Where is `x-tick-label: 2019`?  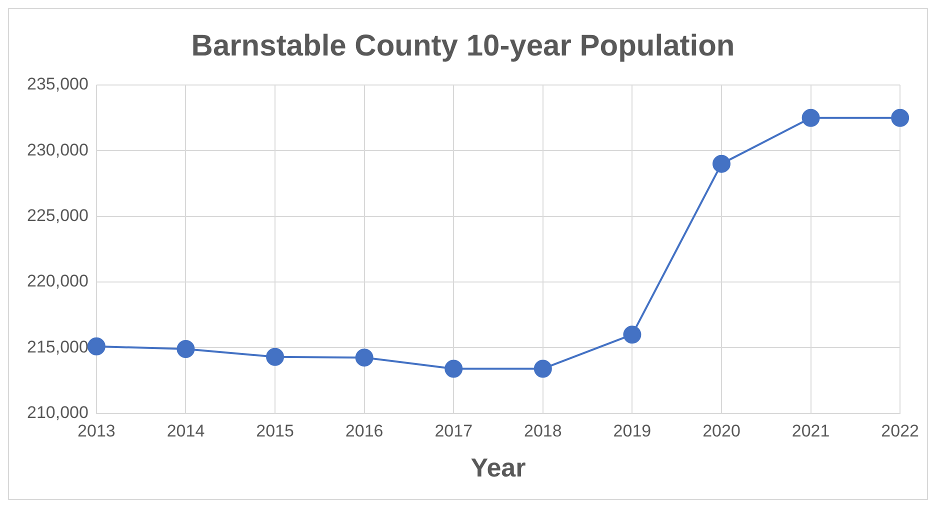 x-tick-label: 2019 is located at coordinates (632, 430).